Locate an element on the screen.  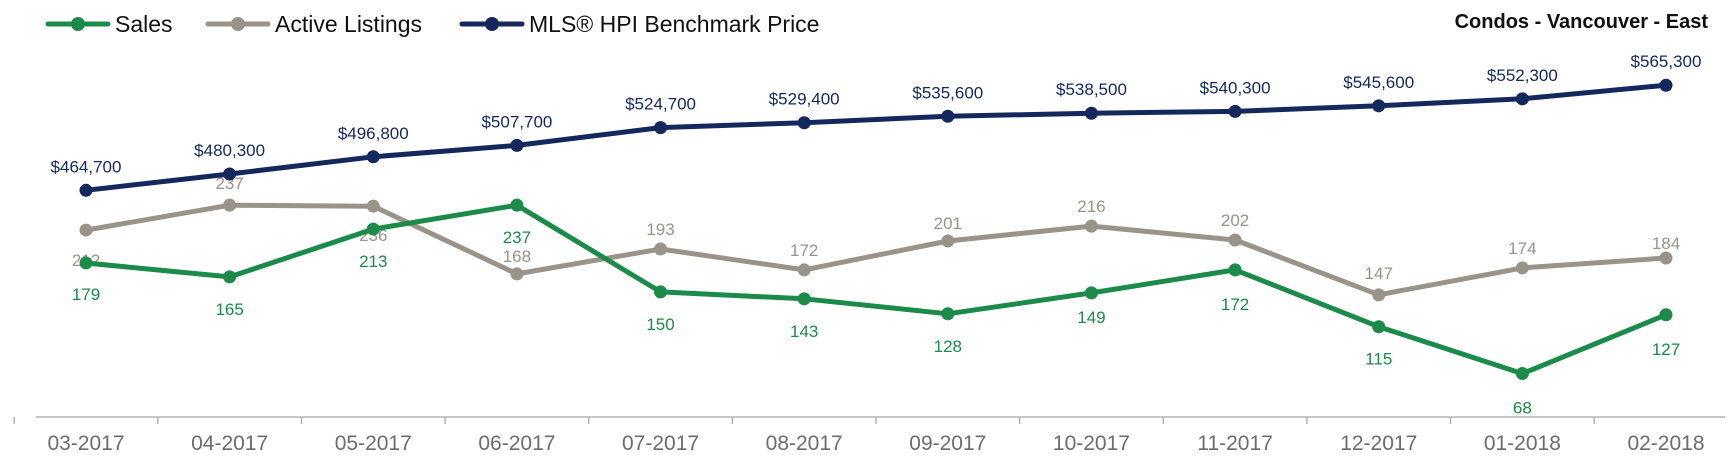
x-tick-label: 09-2017 is located at coordinates (947, 443).